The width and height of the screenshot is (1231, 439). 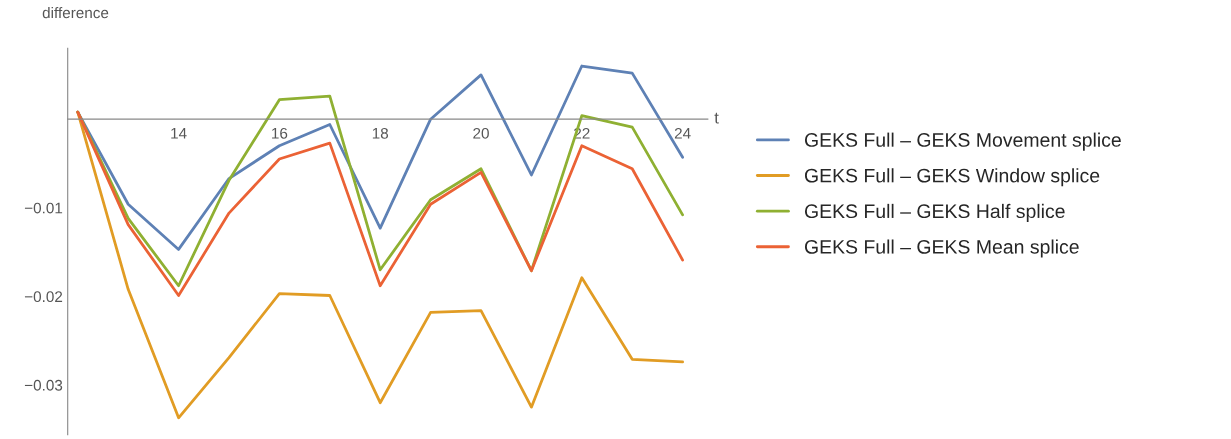 I want to click on x-tick-label: 20, so click(x=481, y=133).